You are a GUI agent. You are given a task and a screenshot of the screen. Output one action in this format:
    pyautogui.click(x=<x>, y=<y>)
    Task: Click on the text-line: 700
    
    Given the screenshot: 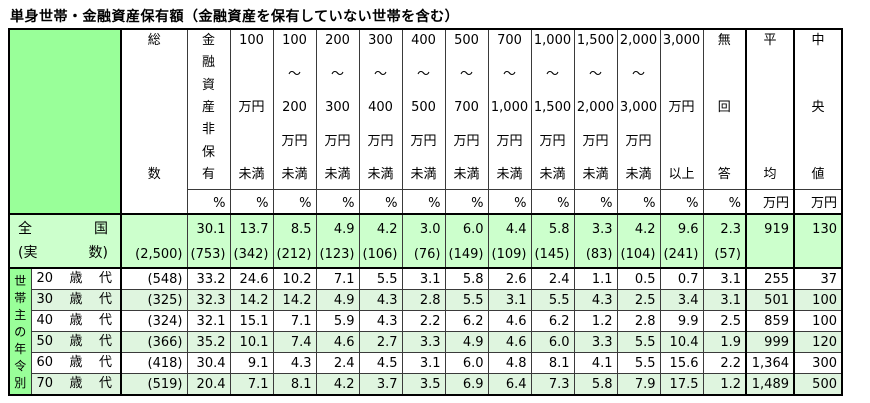 What is the action you would take?
    pyautogui.click(x=466, y=107)
    